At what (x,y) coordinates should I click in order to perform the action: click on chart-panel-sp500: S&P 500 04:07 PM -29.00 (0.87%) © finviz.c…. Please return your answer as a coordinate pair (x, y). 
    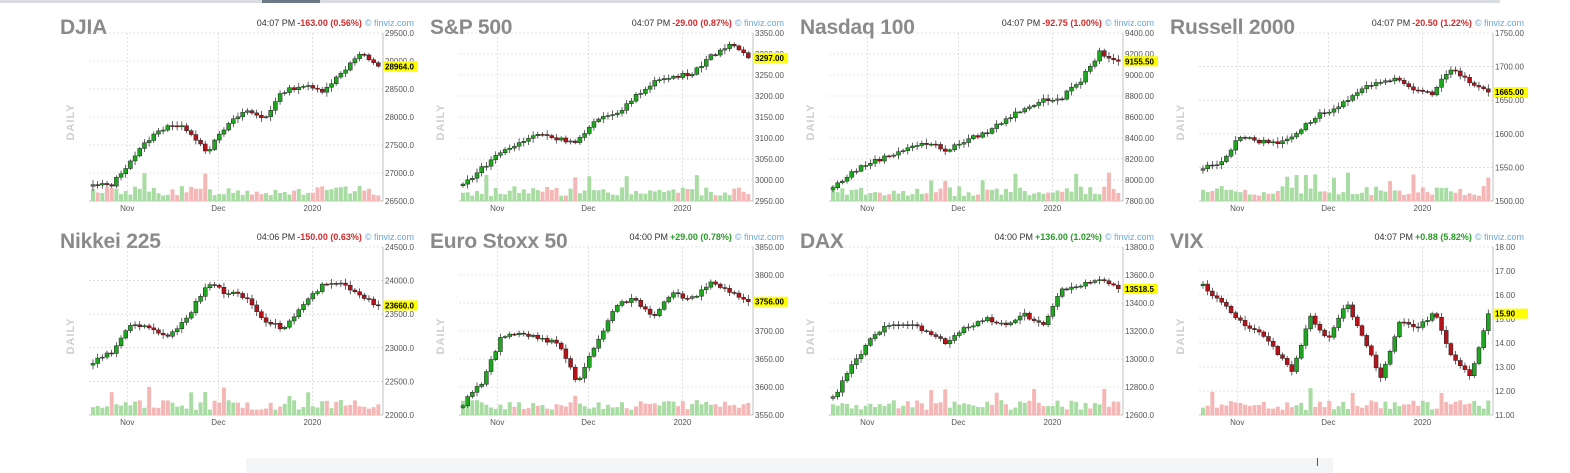
    Looking at the image, I should click on (607, 114).